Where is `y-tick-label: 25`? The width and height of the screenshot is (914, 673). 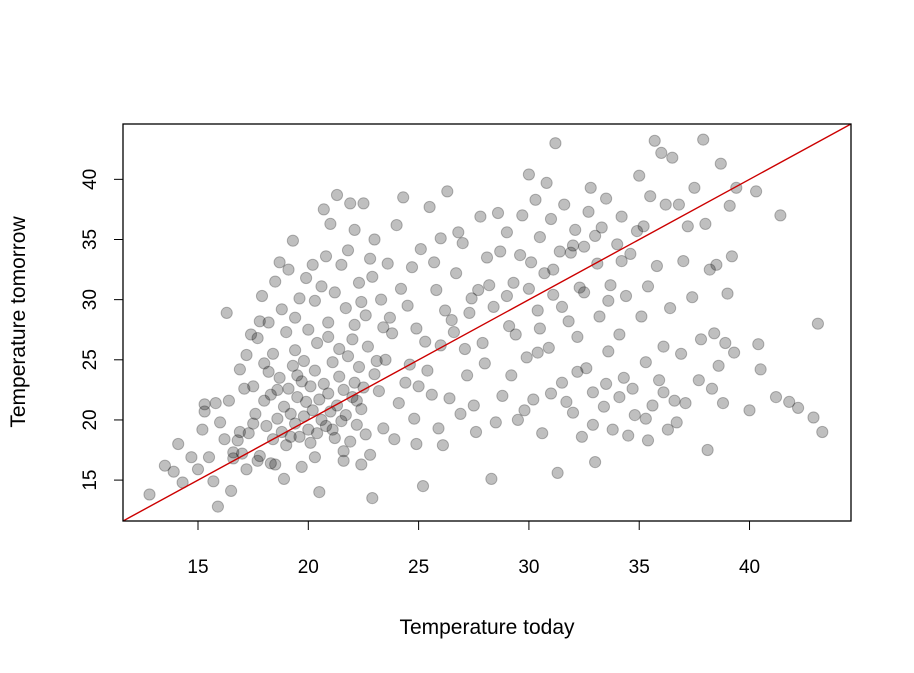 y-tick-label: 25 is located at coordinates (90, 359).